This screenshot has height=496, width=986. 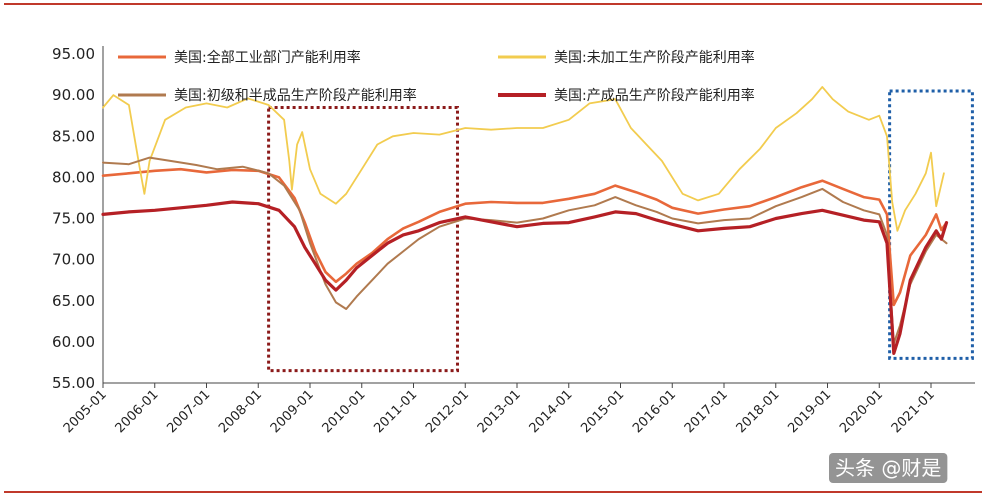 What do you see at coordinates (73, 219) in the screenshot?
I see `y-tick-label: 75.00` at bounding box center [73, 219].